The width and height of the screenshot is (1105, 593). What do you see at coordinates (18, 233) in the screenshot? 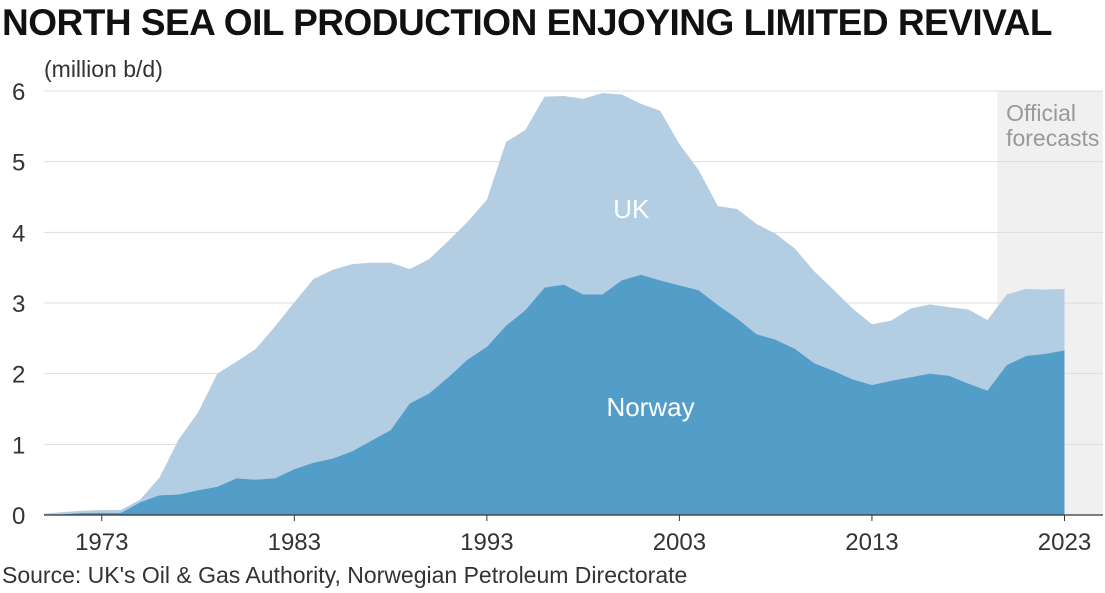
I see `y-tick-label: 4` at bounding box center [18, 233].